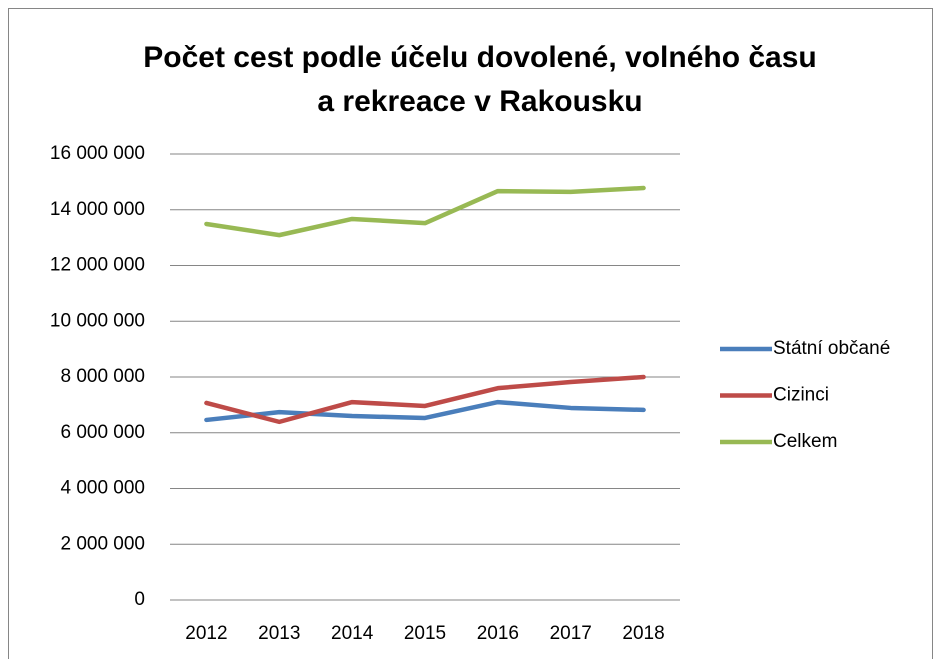 This screenshot has height=659, width=941. Describe the element at coordinates (97, 153) in the screenshot. I see `y-tick-label: 16 000 000` at that location.